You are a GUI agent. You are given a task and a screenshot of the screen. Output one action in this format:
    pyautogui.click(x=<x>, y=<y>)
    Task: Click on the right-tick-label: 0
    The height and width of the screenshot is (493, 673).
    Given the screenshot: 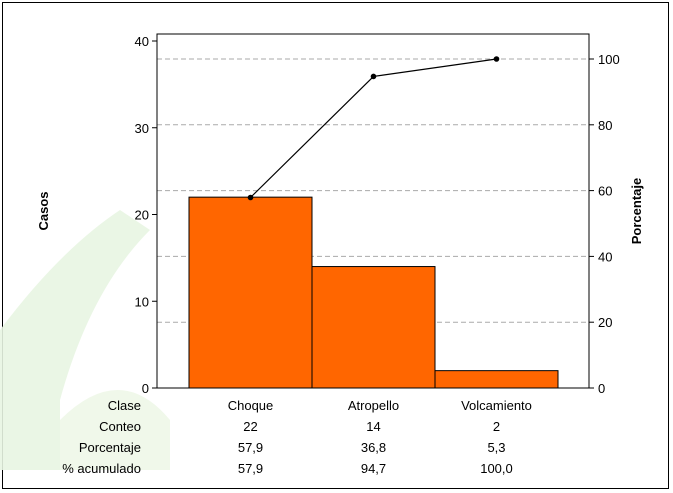 What is the action you would take?
    pyautogui.click(x=601, y=388)
    